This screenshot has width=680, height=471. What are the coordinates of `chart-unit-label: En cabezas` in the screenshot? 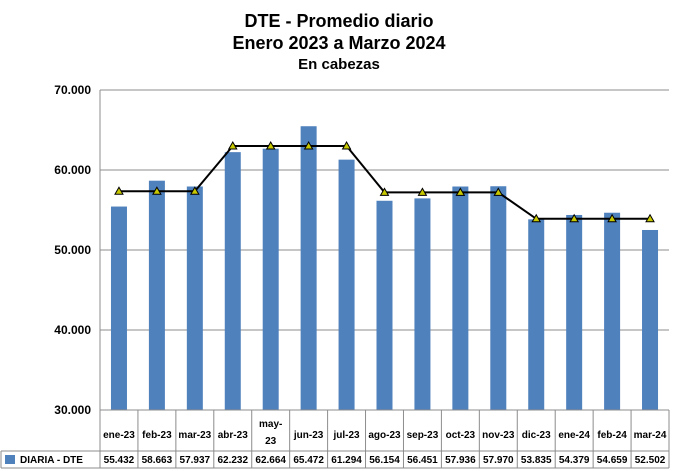 It's located at (339, 64).